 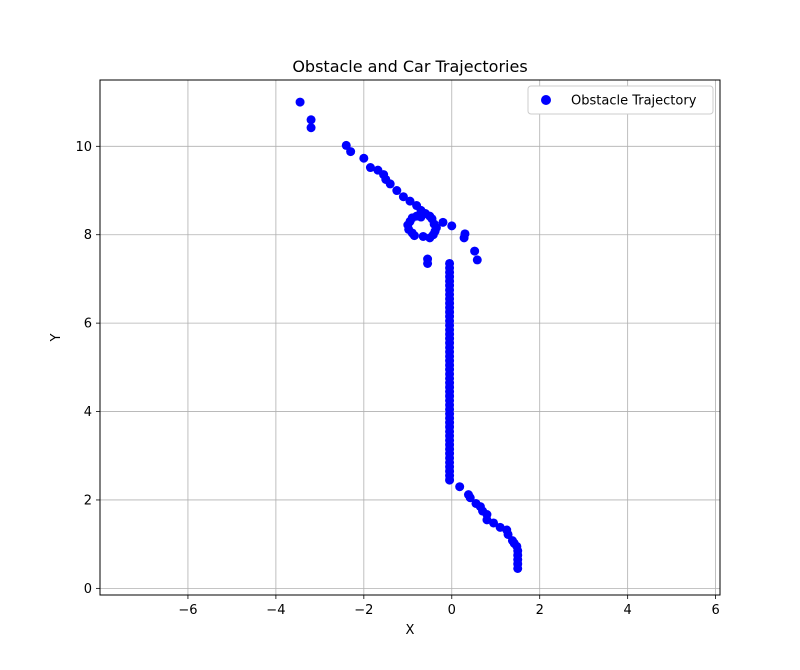 I want to click on y-tick-label: 4, so click(x=88, y=412).